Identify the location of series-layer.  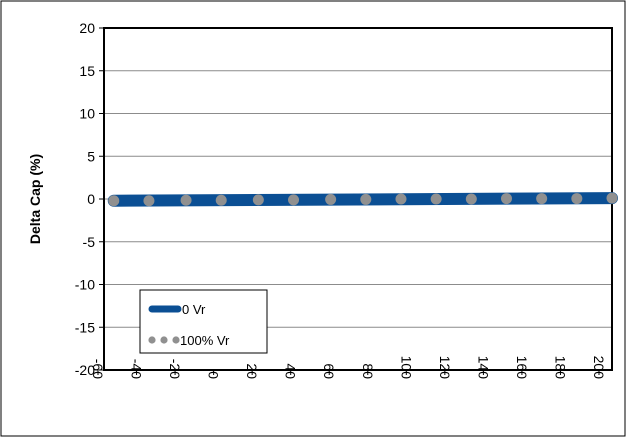
(362, 199).